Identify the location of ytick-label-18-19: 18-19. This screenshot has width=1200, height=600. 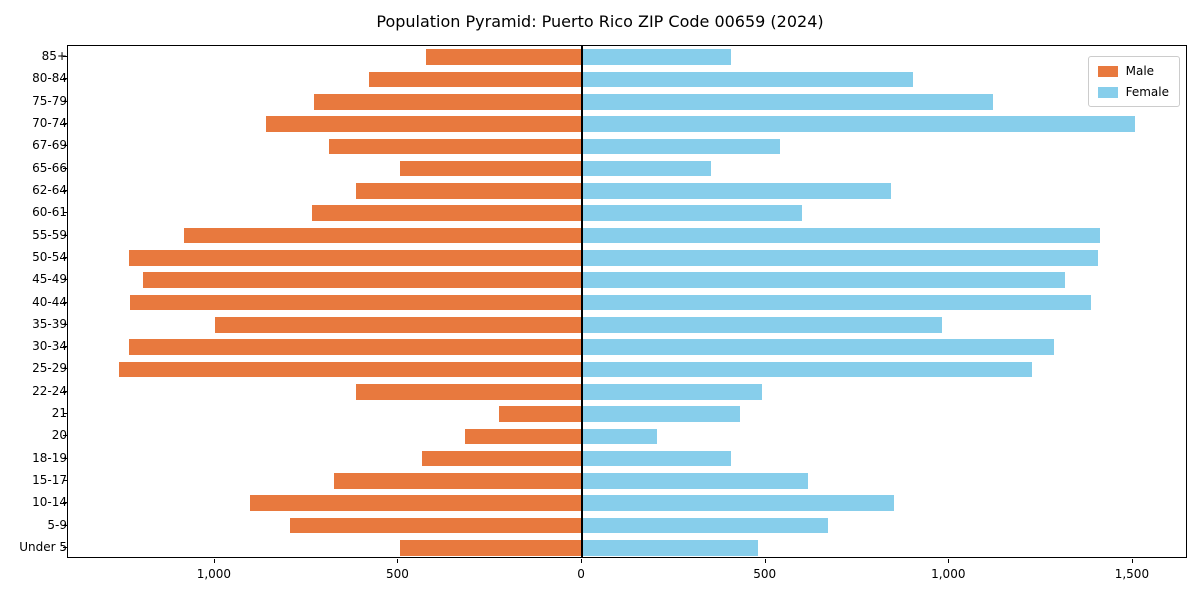
(49, 457).